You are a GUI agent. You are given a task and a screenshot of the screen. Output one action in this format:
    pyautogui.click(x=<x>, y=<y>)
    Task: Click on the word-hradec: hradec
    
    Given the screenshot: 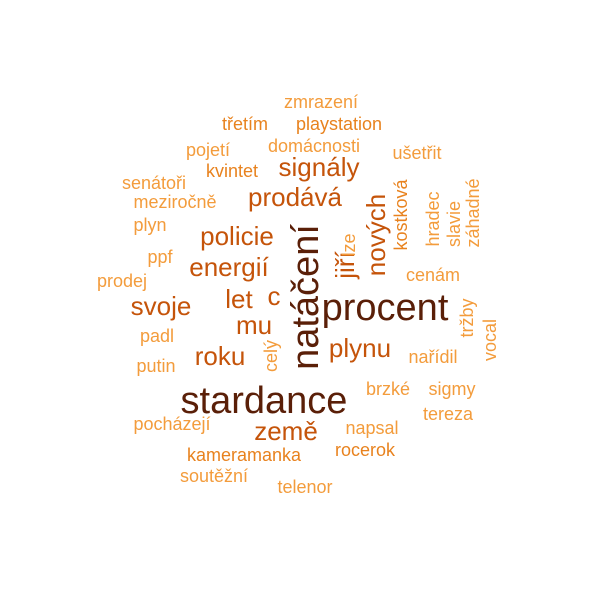 What is the action you would take?
    pyautogui.click(x=433, y=219)
    